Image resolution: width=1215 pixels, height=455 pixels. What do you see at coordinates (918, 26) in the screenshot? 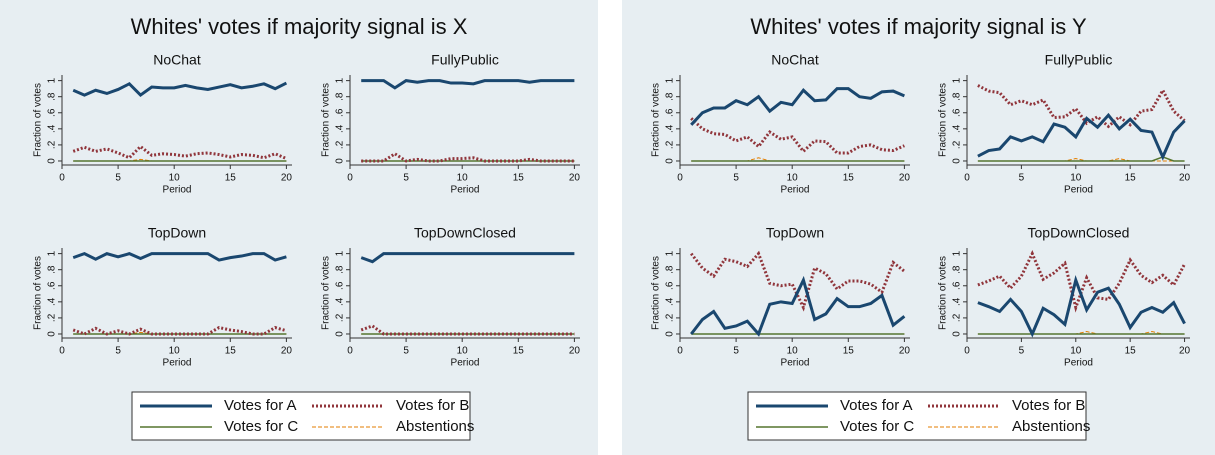
I see `panel-title: Whites' votes if majority signal is Y` at bounding box center [918, 26].